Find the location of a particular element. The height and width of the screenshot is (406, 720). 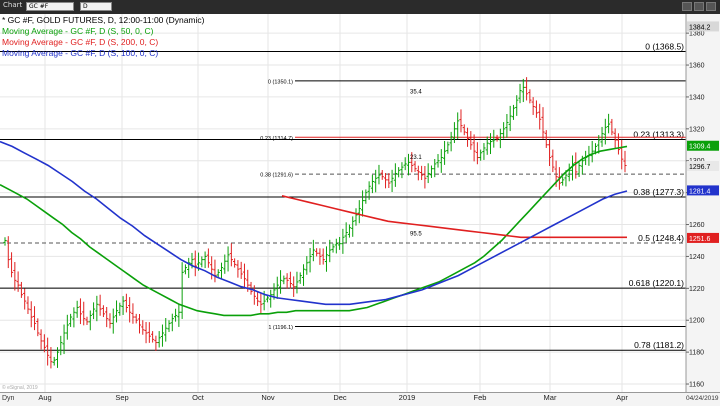

minimize-button is located at coordinates (687, 6).